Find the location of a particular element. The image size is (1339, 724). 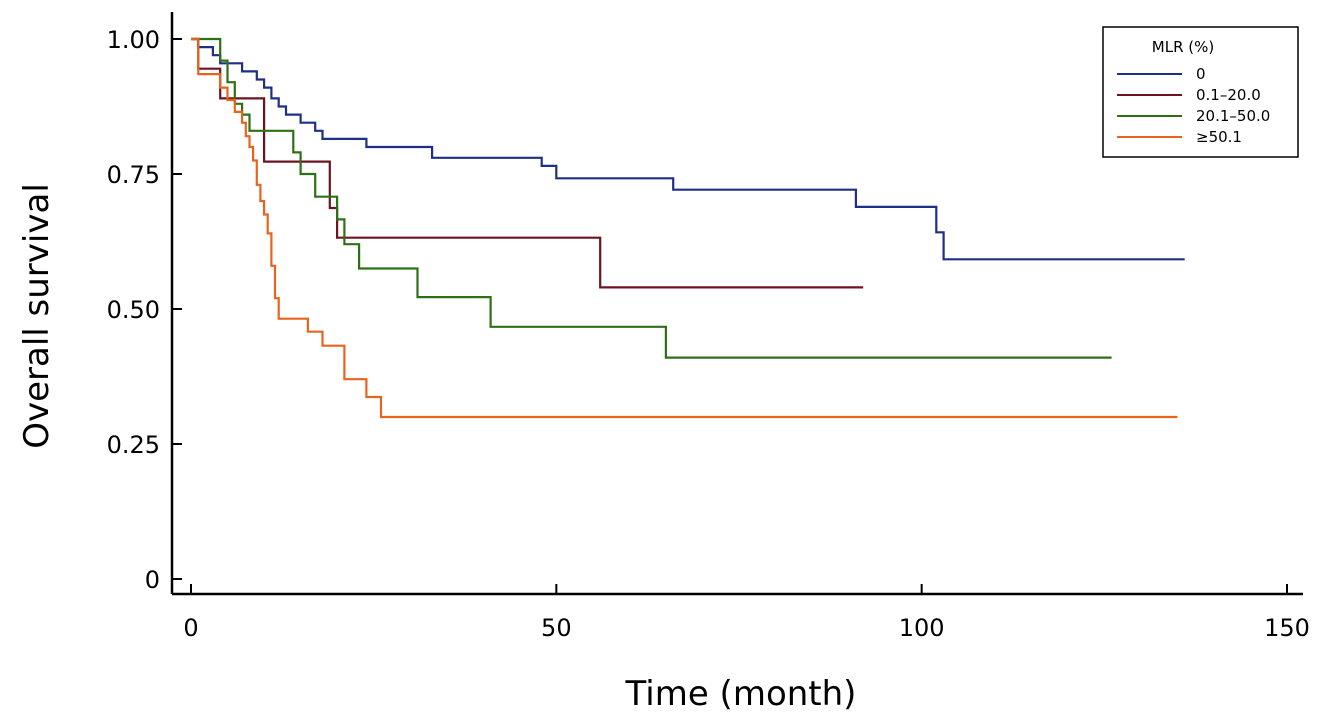

y-tick-label: 0.50 is located at coordinates (133, 310).